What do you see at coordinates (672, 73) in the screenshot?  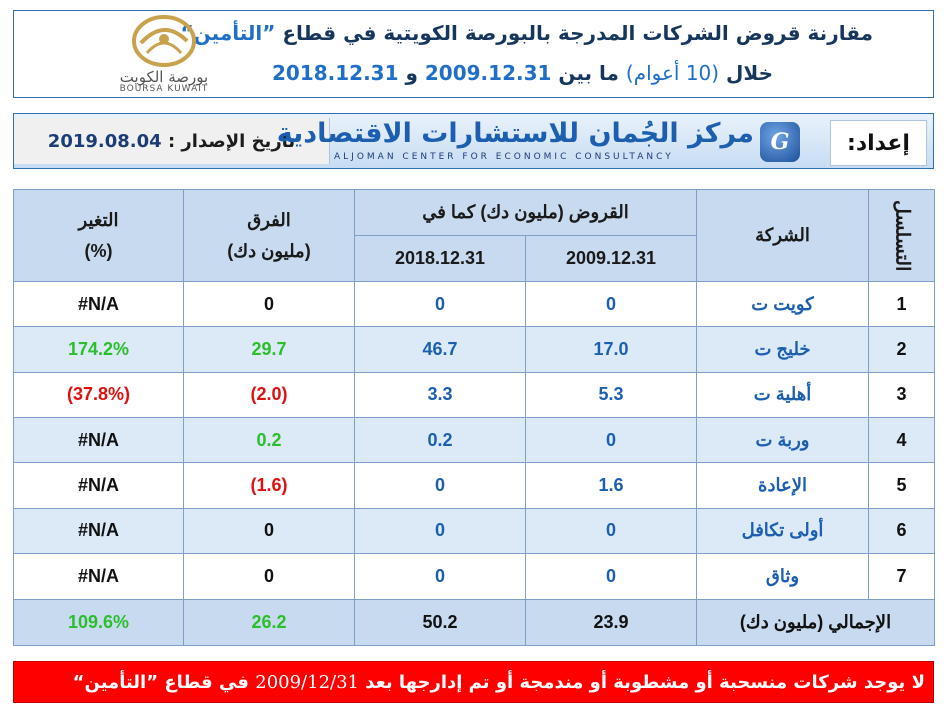 I see `period-years: (10 أعوام)` at bounding box center [672, 73].